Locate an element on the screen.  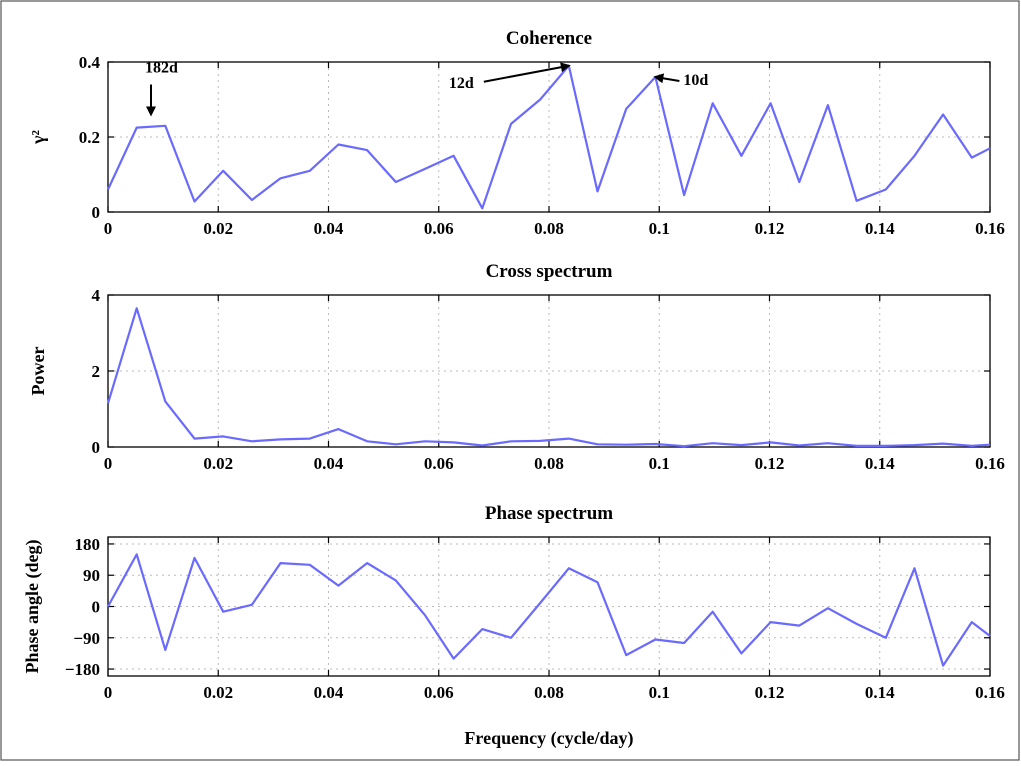
annotation-label: 10d is located at coordinates (695, 80).